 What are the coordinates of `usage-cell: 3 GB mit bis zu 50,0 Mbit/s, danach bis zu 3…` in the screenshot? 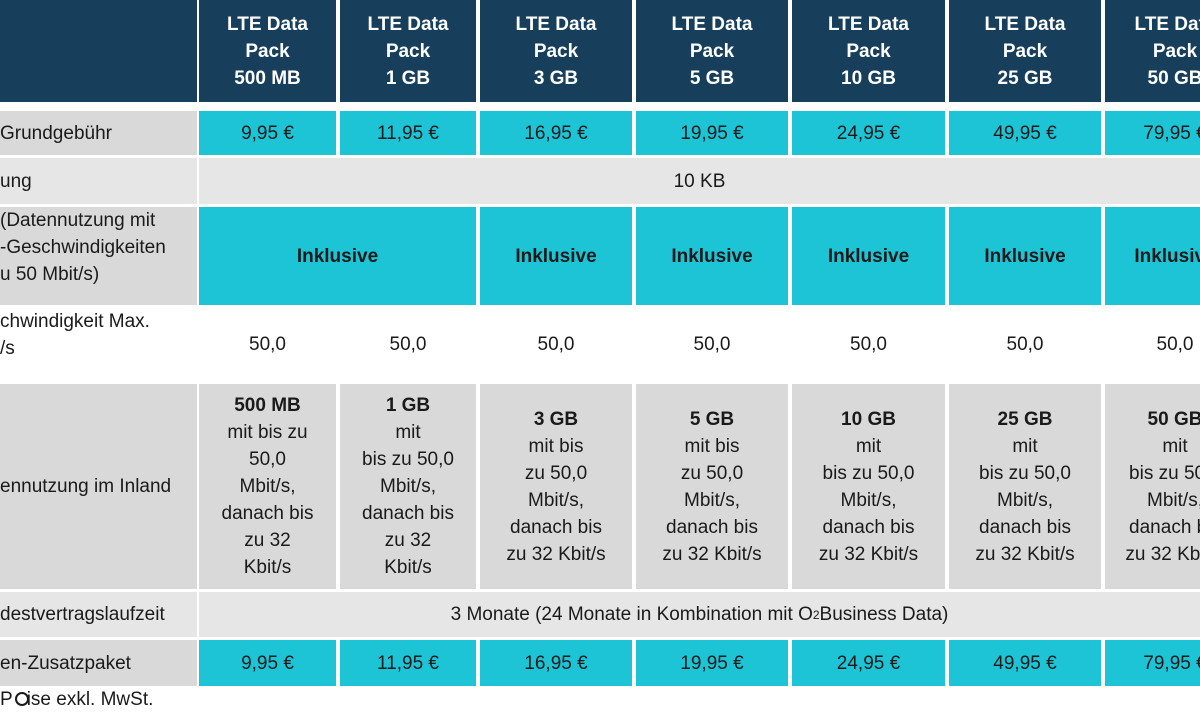 It's located at (556, 486).